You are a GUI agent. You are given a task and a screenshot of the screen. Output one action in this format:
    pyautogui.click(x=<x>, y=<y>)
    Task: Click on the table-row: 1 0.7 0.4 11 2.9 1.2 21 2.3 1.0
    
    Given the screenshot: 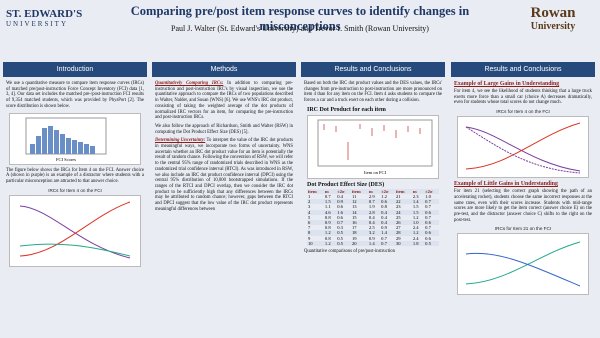 What is the action you would take?
    pyautogui.click(x=373, y=196)
    